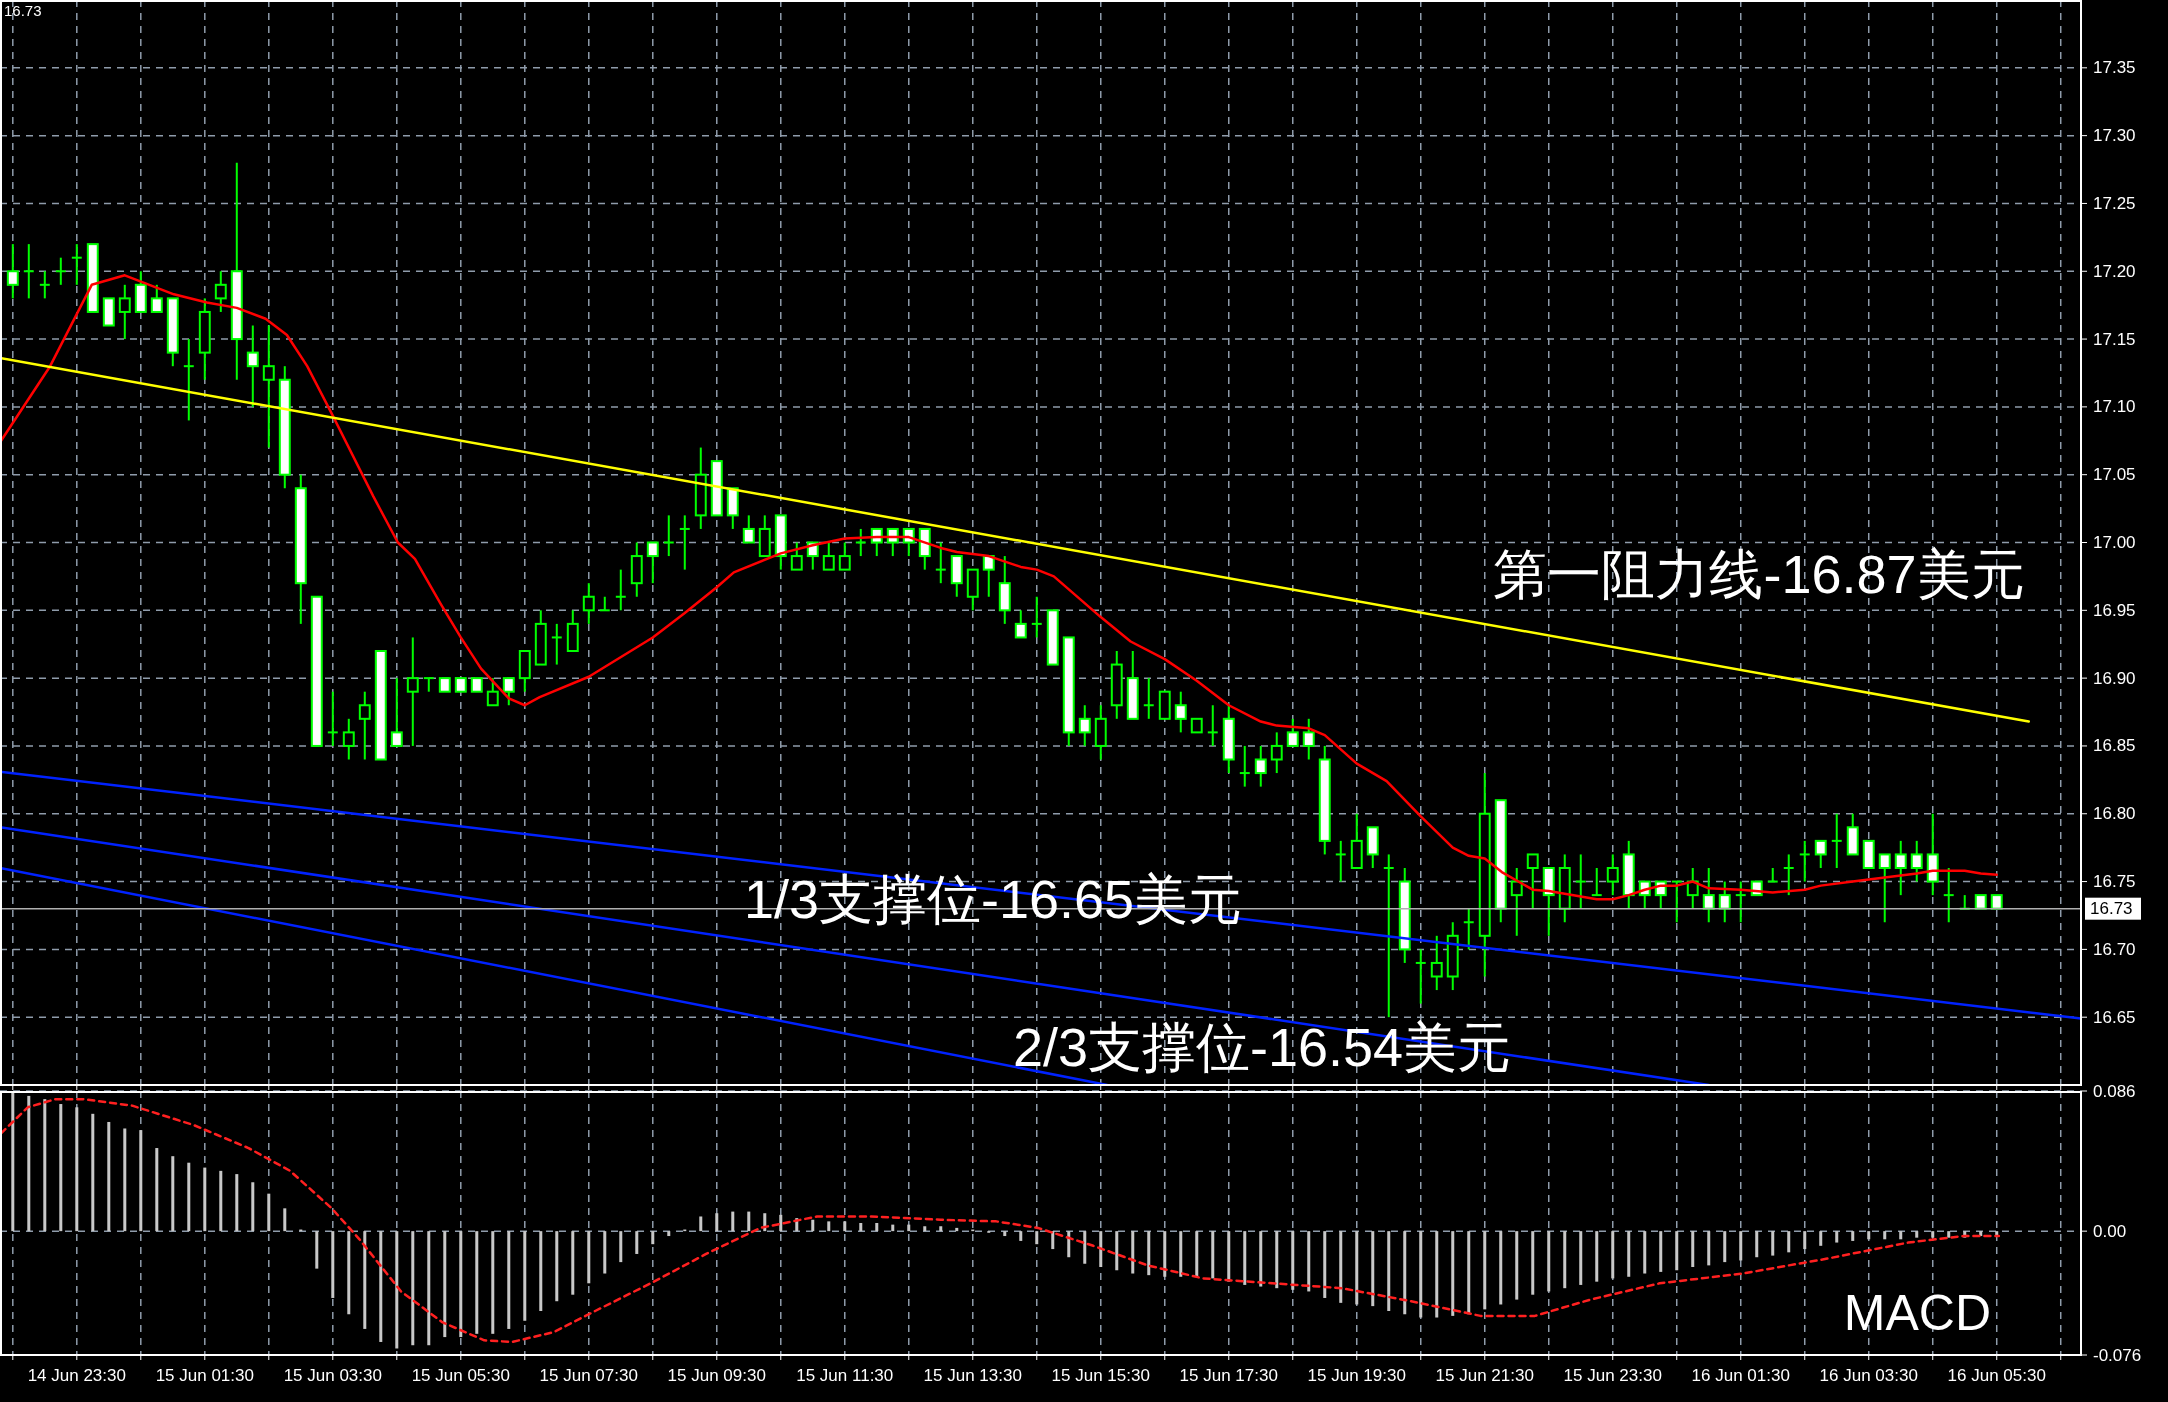 The height and width of the screenshot is (1402, 2168). What do you see at coordinates (2114, 678) in the screenshot?
I see `y-tick-label: 16.90` at bounding box center [2114, 678].